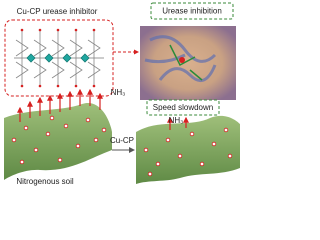 Image resolution: width=320 pixels, height=240 pixels. I want to click on inhibition-box, so click(192, 11).